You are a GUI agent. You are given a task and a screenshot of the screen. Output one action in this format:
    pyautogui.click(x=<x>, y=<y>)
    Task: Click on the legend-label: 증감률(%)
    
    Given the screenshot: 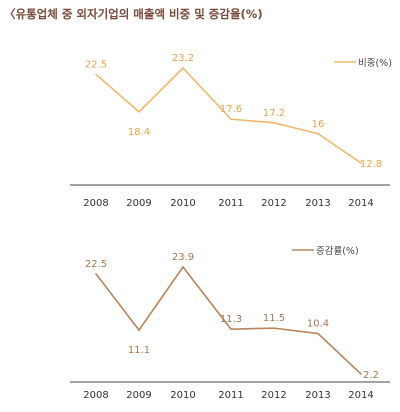 What is the action you would take?
    pyautogui.click(x=337, y=251)
    